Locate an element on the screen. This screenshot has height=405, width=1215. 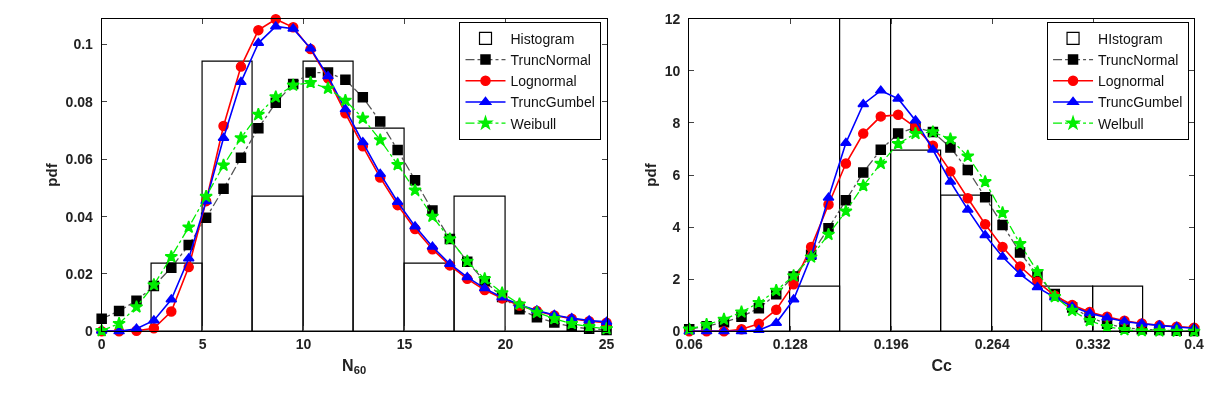
y-tick-label: 10 is located at coordinates (672, 70).